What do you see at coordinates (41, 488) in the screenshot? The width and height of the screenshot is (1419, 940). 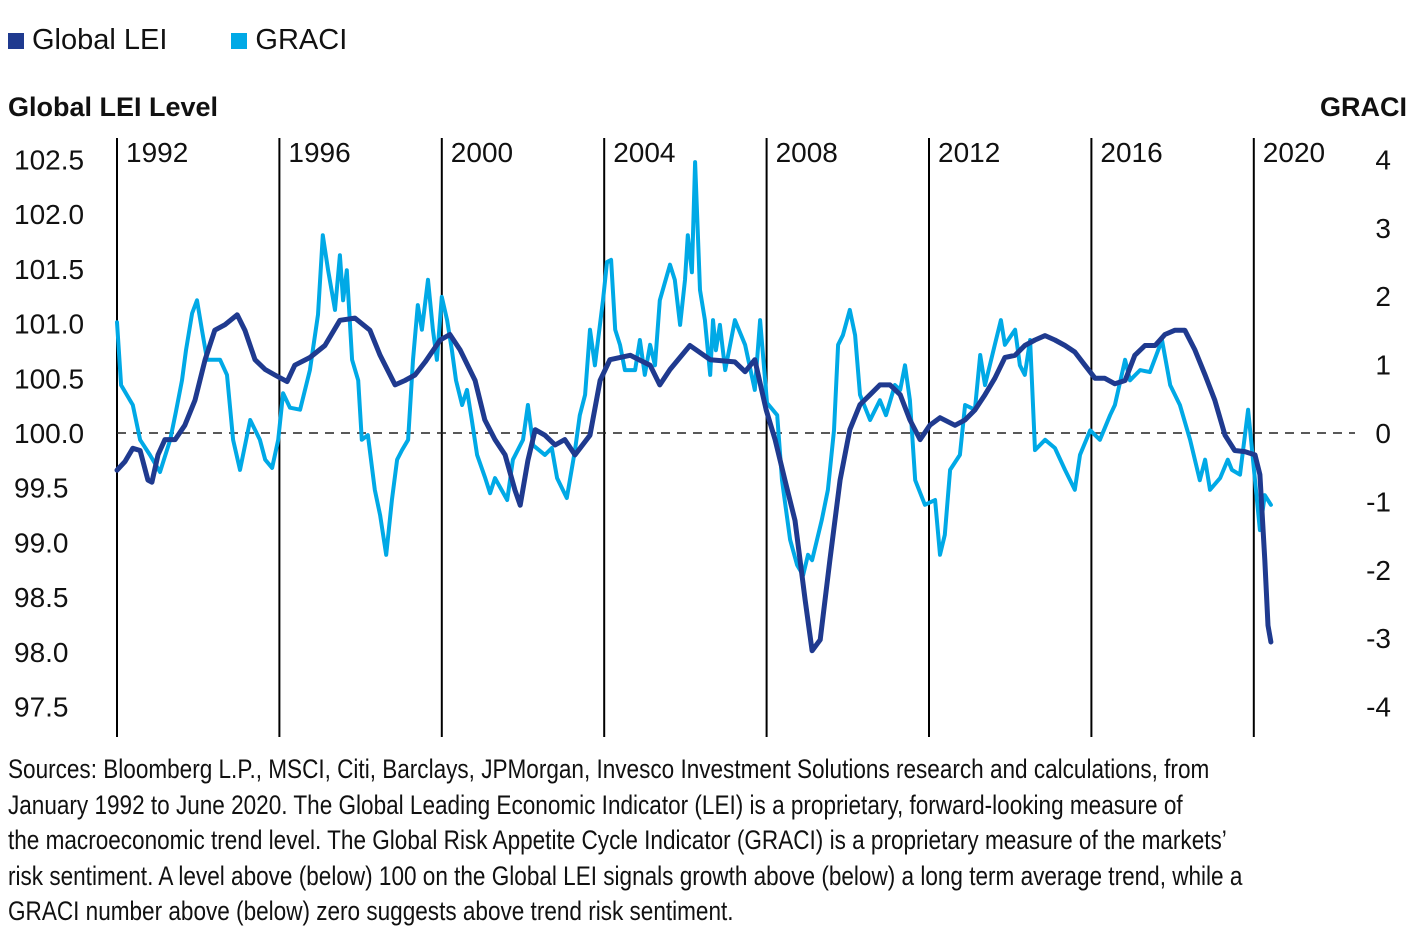 I see `left-tick-label: 99.5` at bounding box center [41, 488].